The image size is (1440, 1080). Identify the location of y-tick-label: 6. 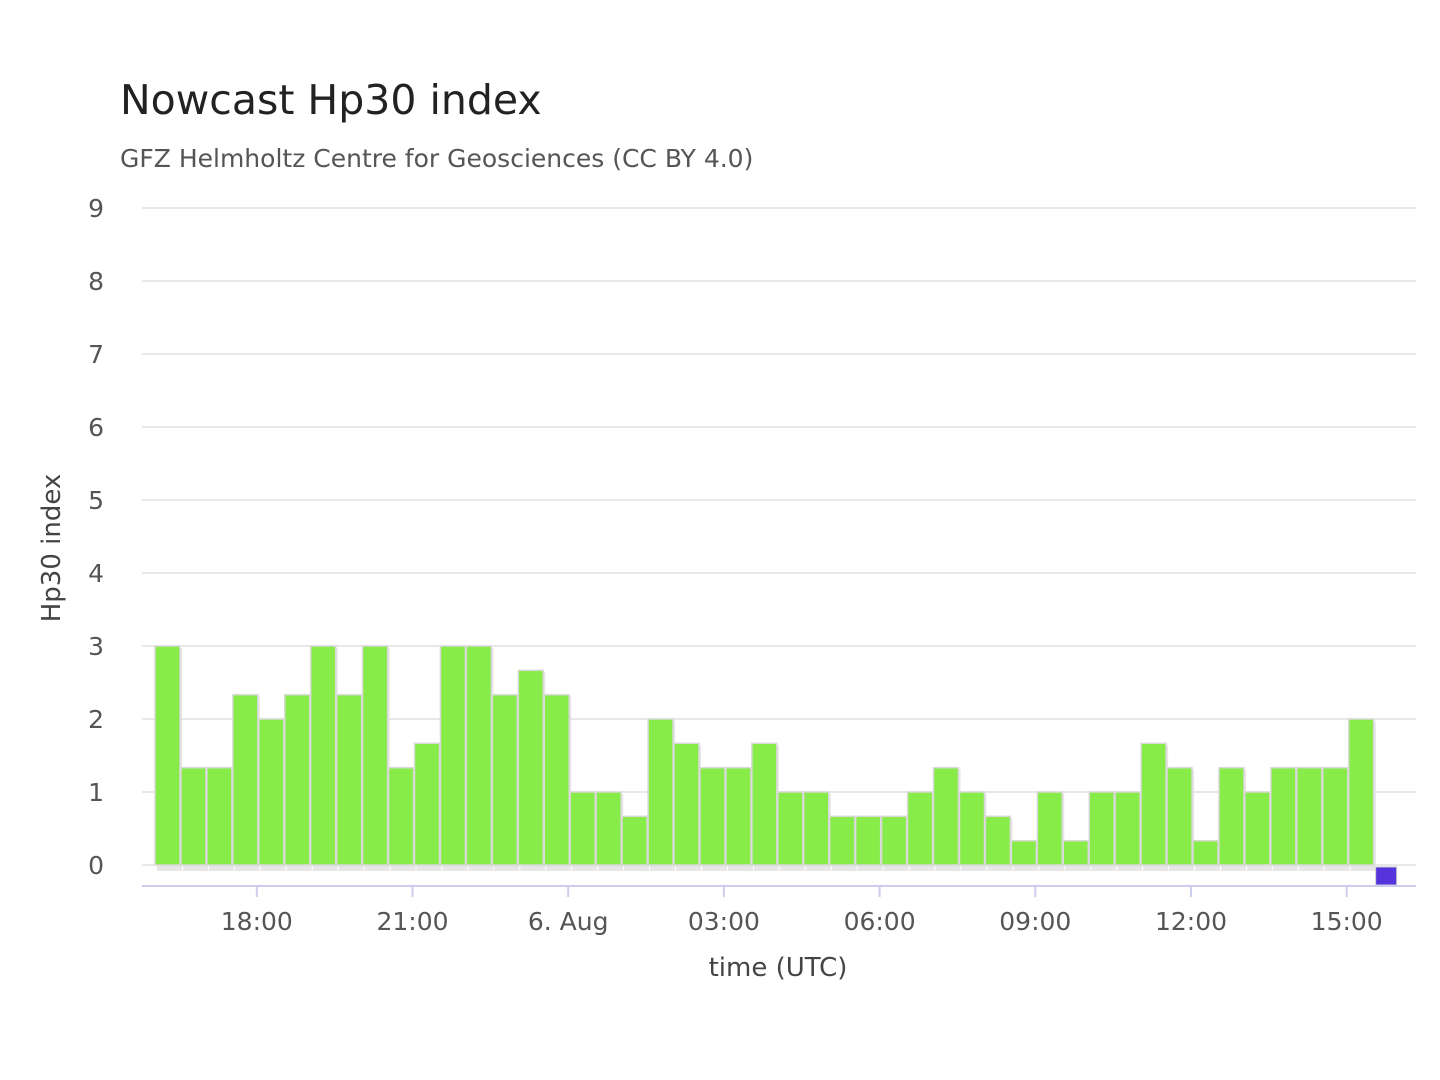
(96, 427).